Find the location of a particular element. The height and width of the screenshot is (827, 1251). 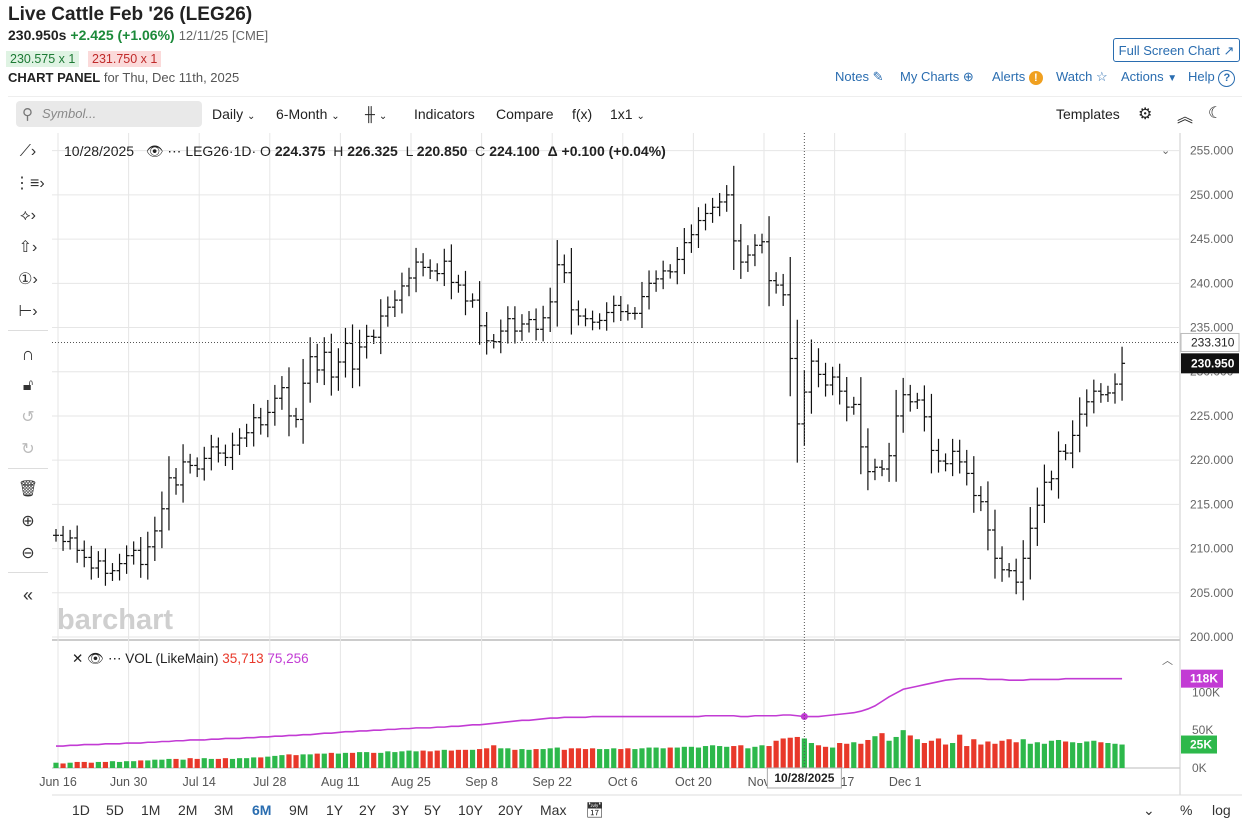

range-button-max: Max is located at coordinates (553, 810).